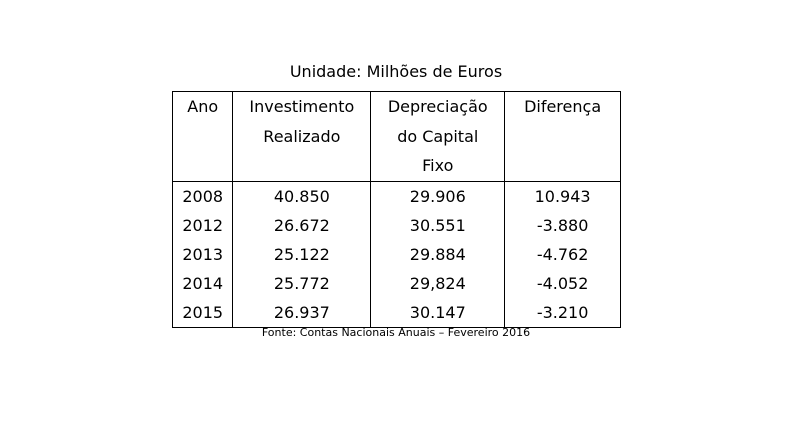 This screenshot has width=800, height=430. Describe the element at coordinates (302, 312) in the screenshot. I see `cell-investment: 26.937` at that location.